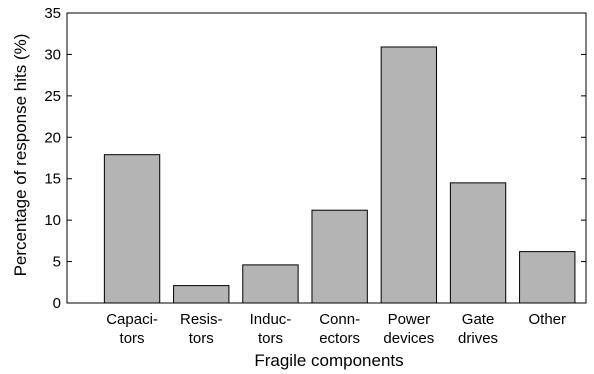 This screenshot has height=374, width=594. Describe the element at coordinates (52, 179) in the screenshot. I see `y-tick-label: 15` at that location.